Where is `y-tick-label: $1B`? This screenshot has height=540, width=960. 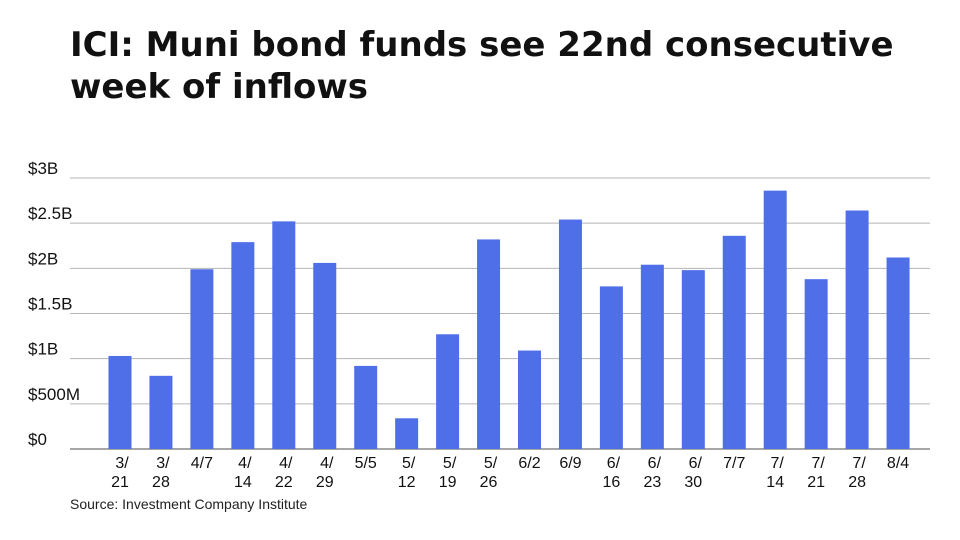 y-tick-label: $1B is located at coordinates (43, 349).